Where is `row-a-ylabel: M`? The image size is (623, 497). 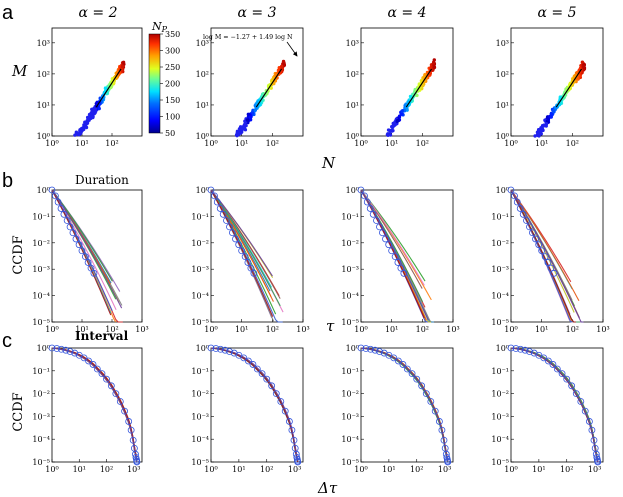 row-a-ylabel: M is located at coordinates (19, 71).